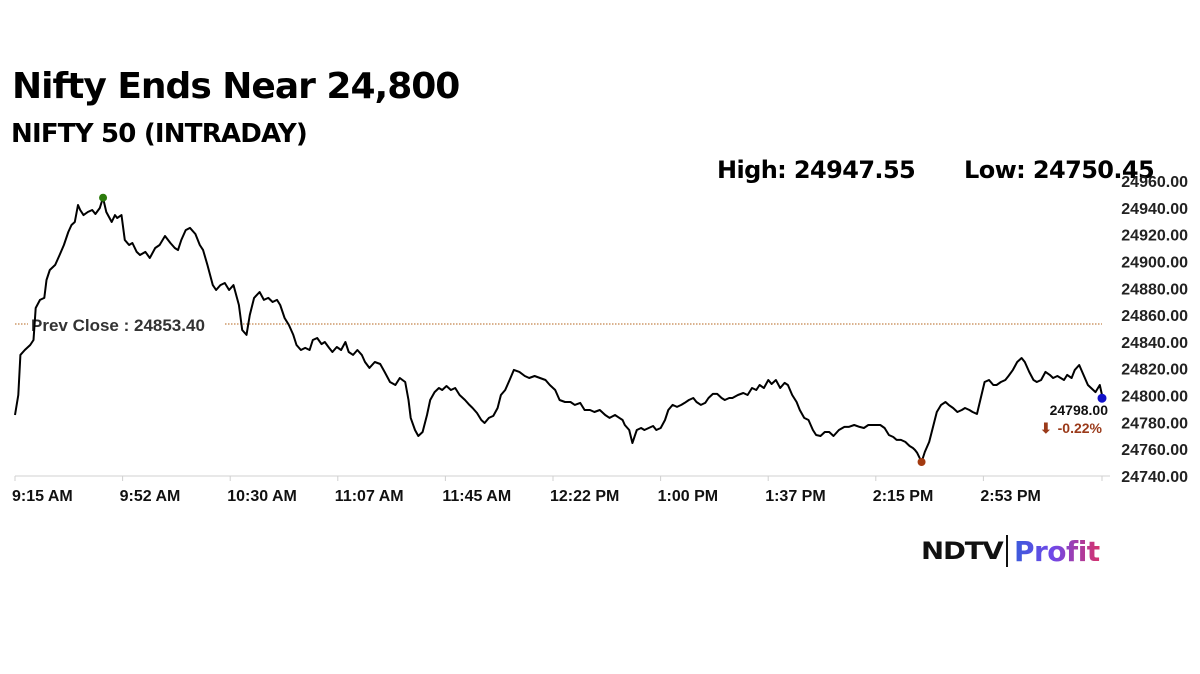  Describe the element at coordinates (1154, 236) in the screenshot. I see `y-tick-label: 24920.00` at that location.